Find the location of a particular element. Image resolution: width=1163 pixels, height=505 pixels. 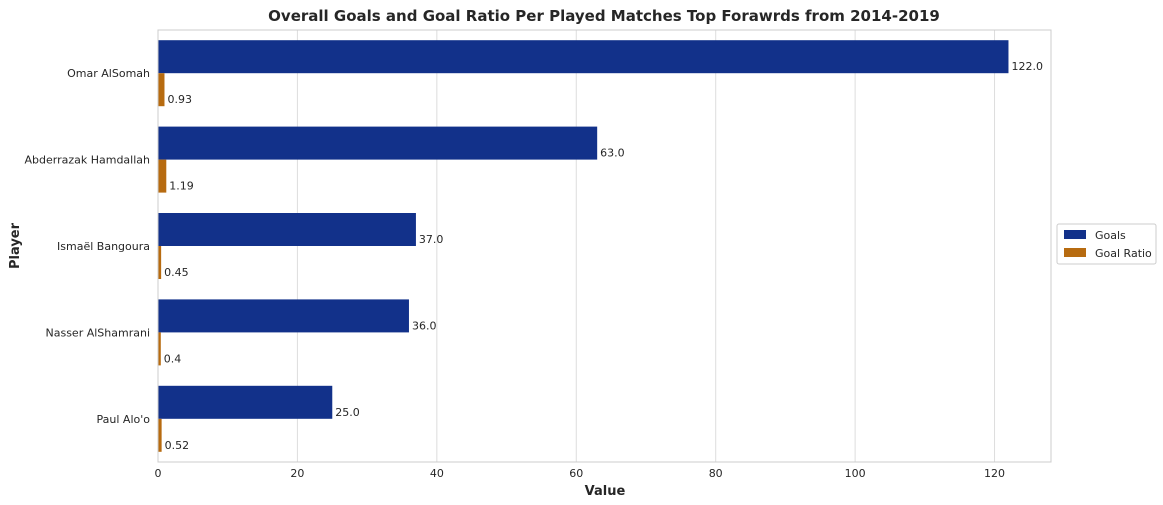

y-tick-label: Abderrazak Hamdallah is located at coordinates (87, 160).